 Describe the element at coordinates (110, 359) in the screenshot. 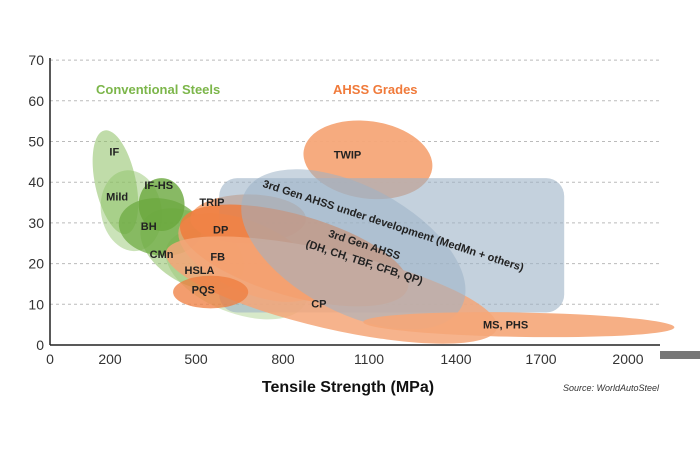

I see `x-tick-label-200: 200` at that location.